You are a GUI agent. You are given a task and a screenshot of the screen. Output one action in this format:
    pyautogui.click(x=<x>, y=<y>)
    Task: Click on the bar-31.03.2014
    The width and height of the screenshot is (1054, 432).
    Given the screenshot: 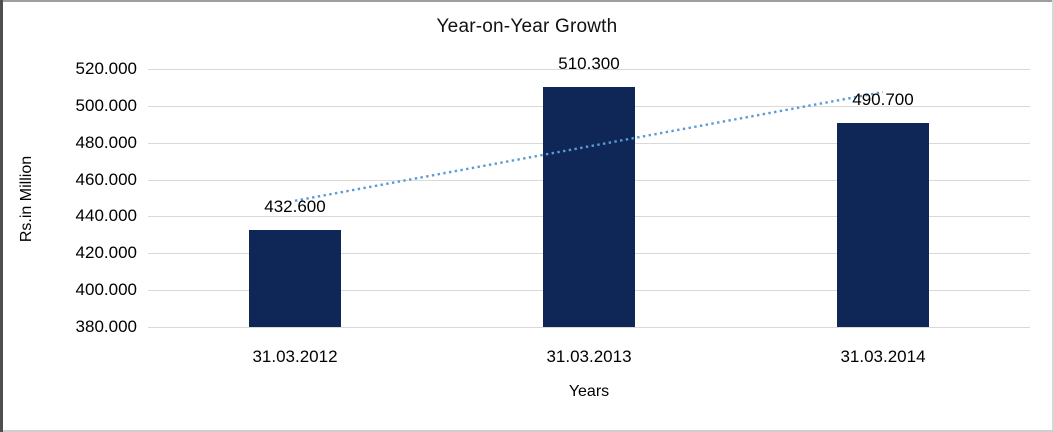 What is the action you would take?
    pyautogui.click(x=883, y=225)
    